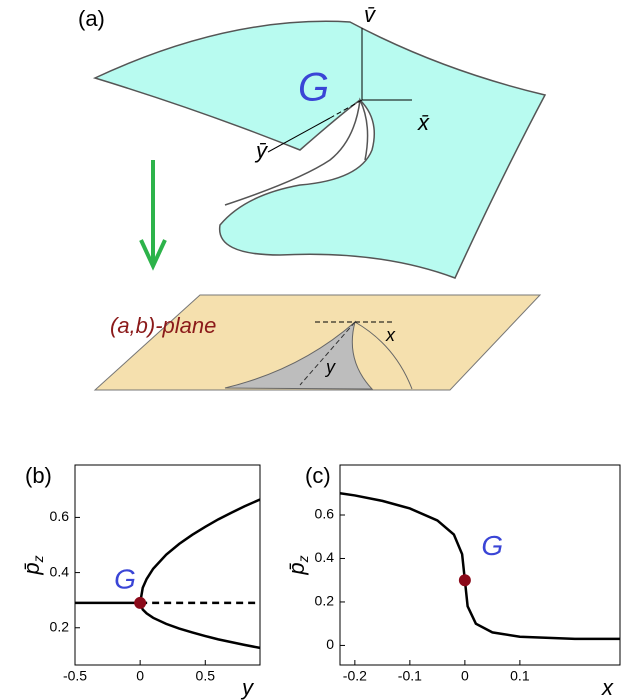 This screenshot has width=637, height=700. What do you see at coordinates (38, 475) in the screenshot?
I see `panel-label: (b)` at bounding box center [38, 475].